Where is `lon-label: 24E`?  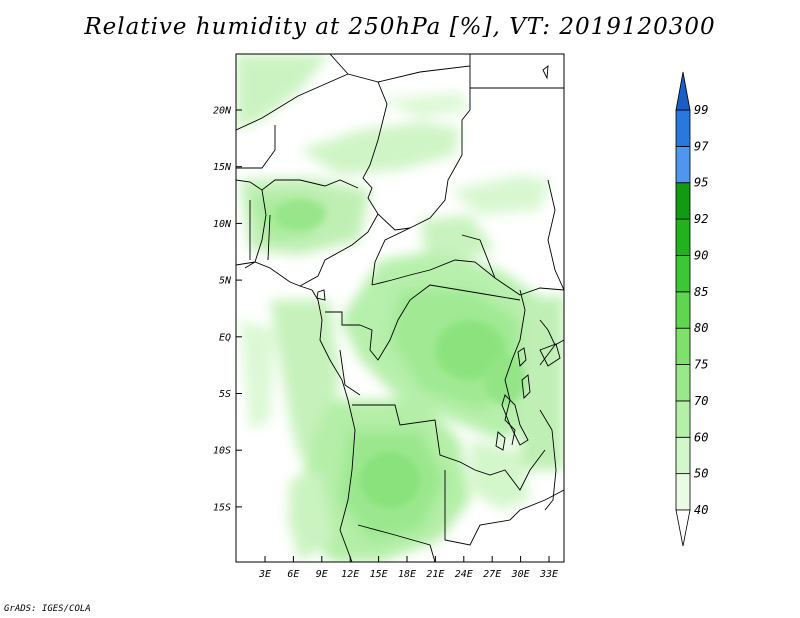 lon-label: 24E is located at coordinates (464, 574).